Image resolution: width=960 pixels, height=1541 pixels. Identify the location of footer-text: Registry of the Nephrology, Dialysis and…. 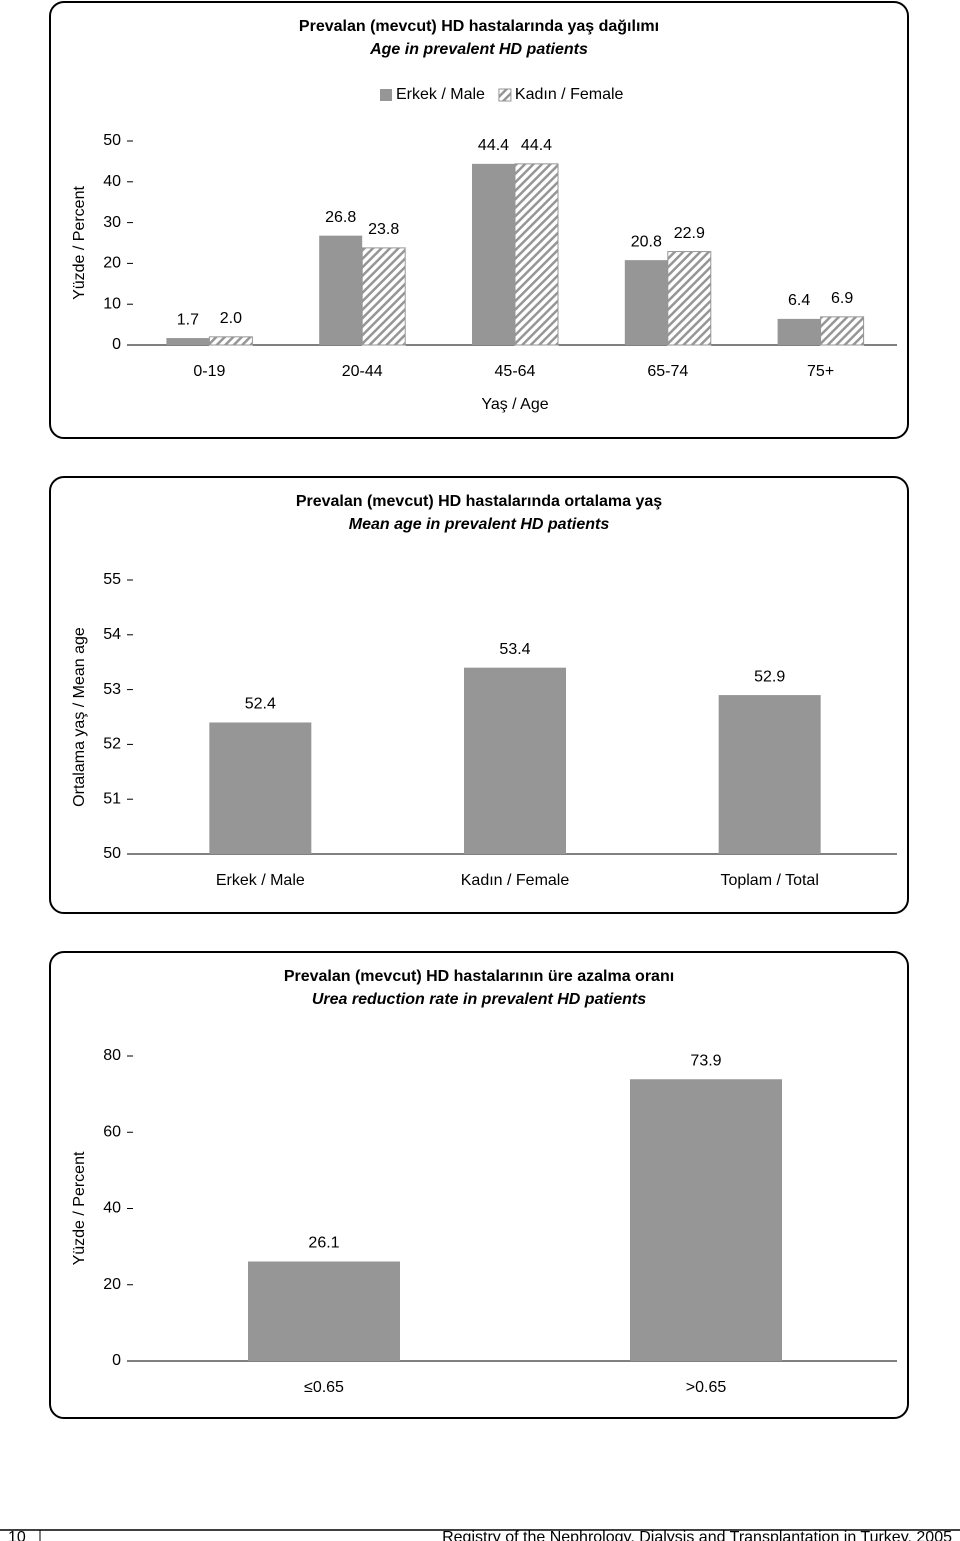
(697, 1535).